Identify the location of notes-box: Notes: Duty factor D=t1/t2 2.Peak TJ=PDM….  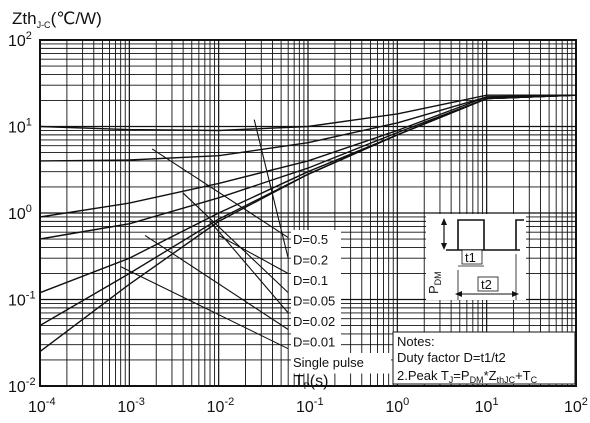
(484, 358).